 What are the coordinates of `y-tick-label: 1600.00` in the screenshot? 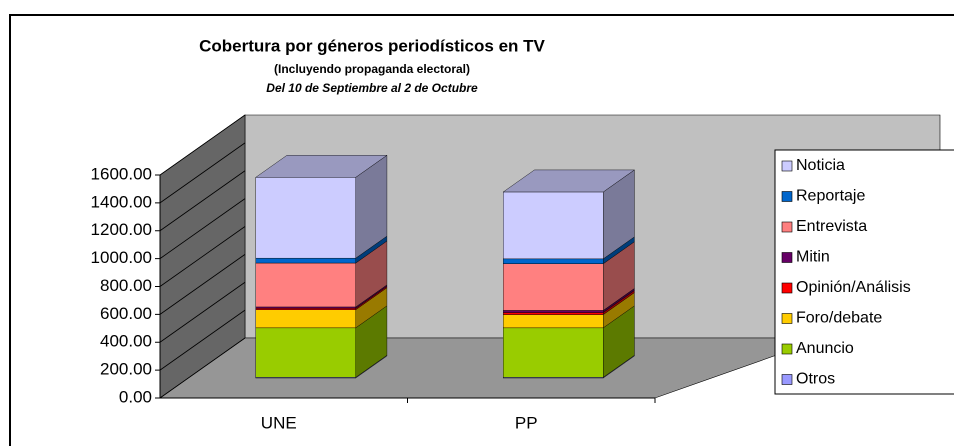 It's located at (121, 173).